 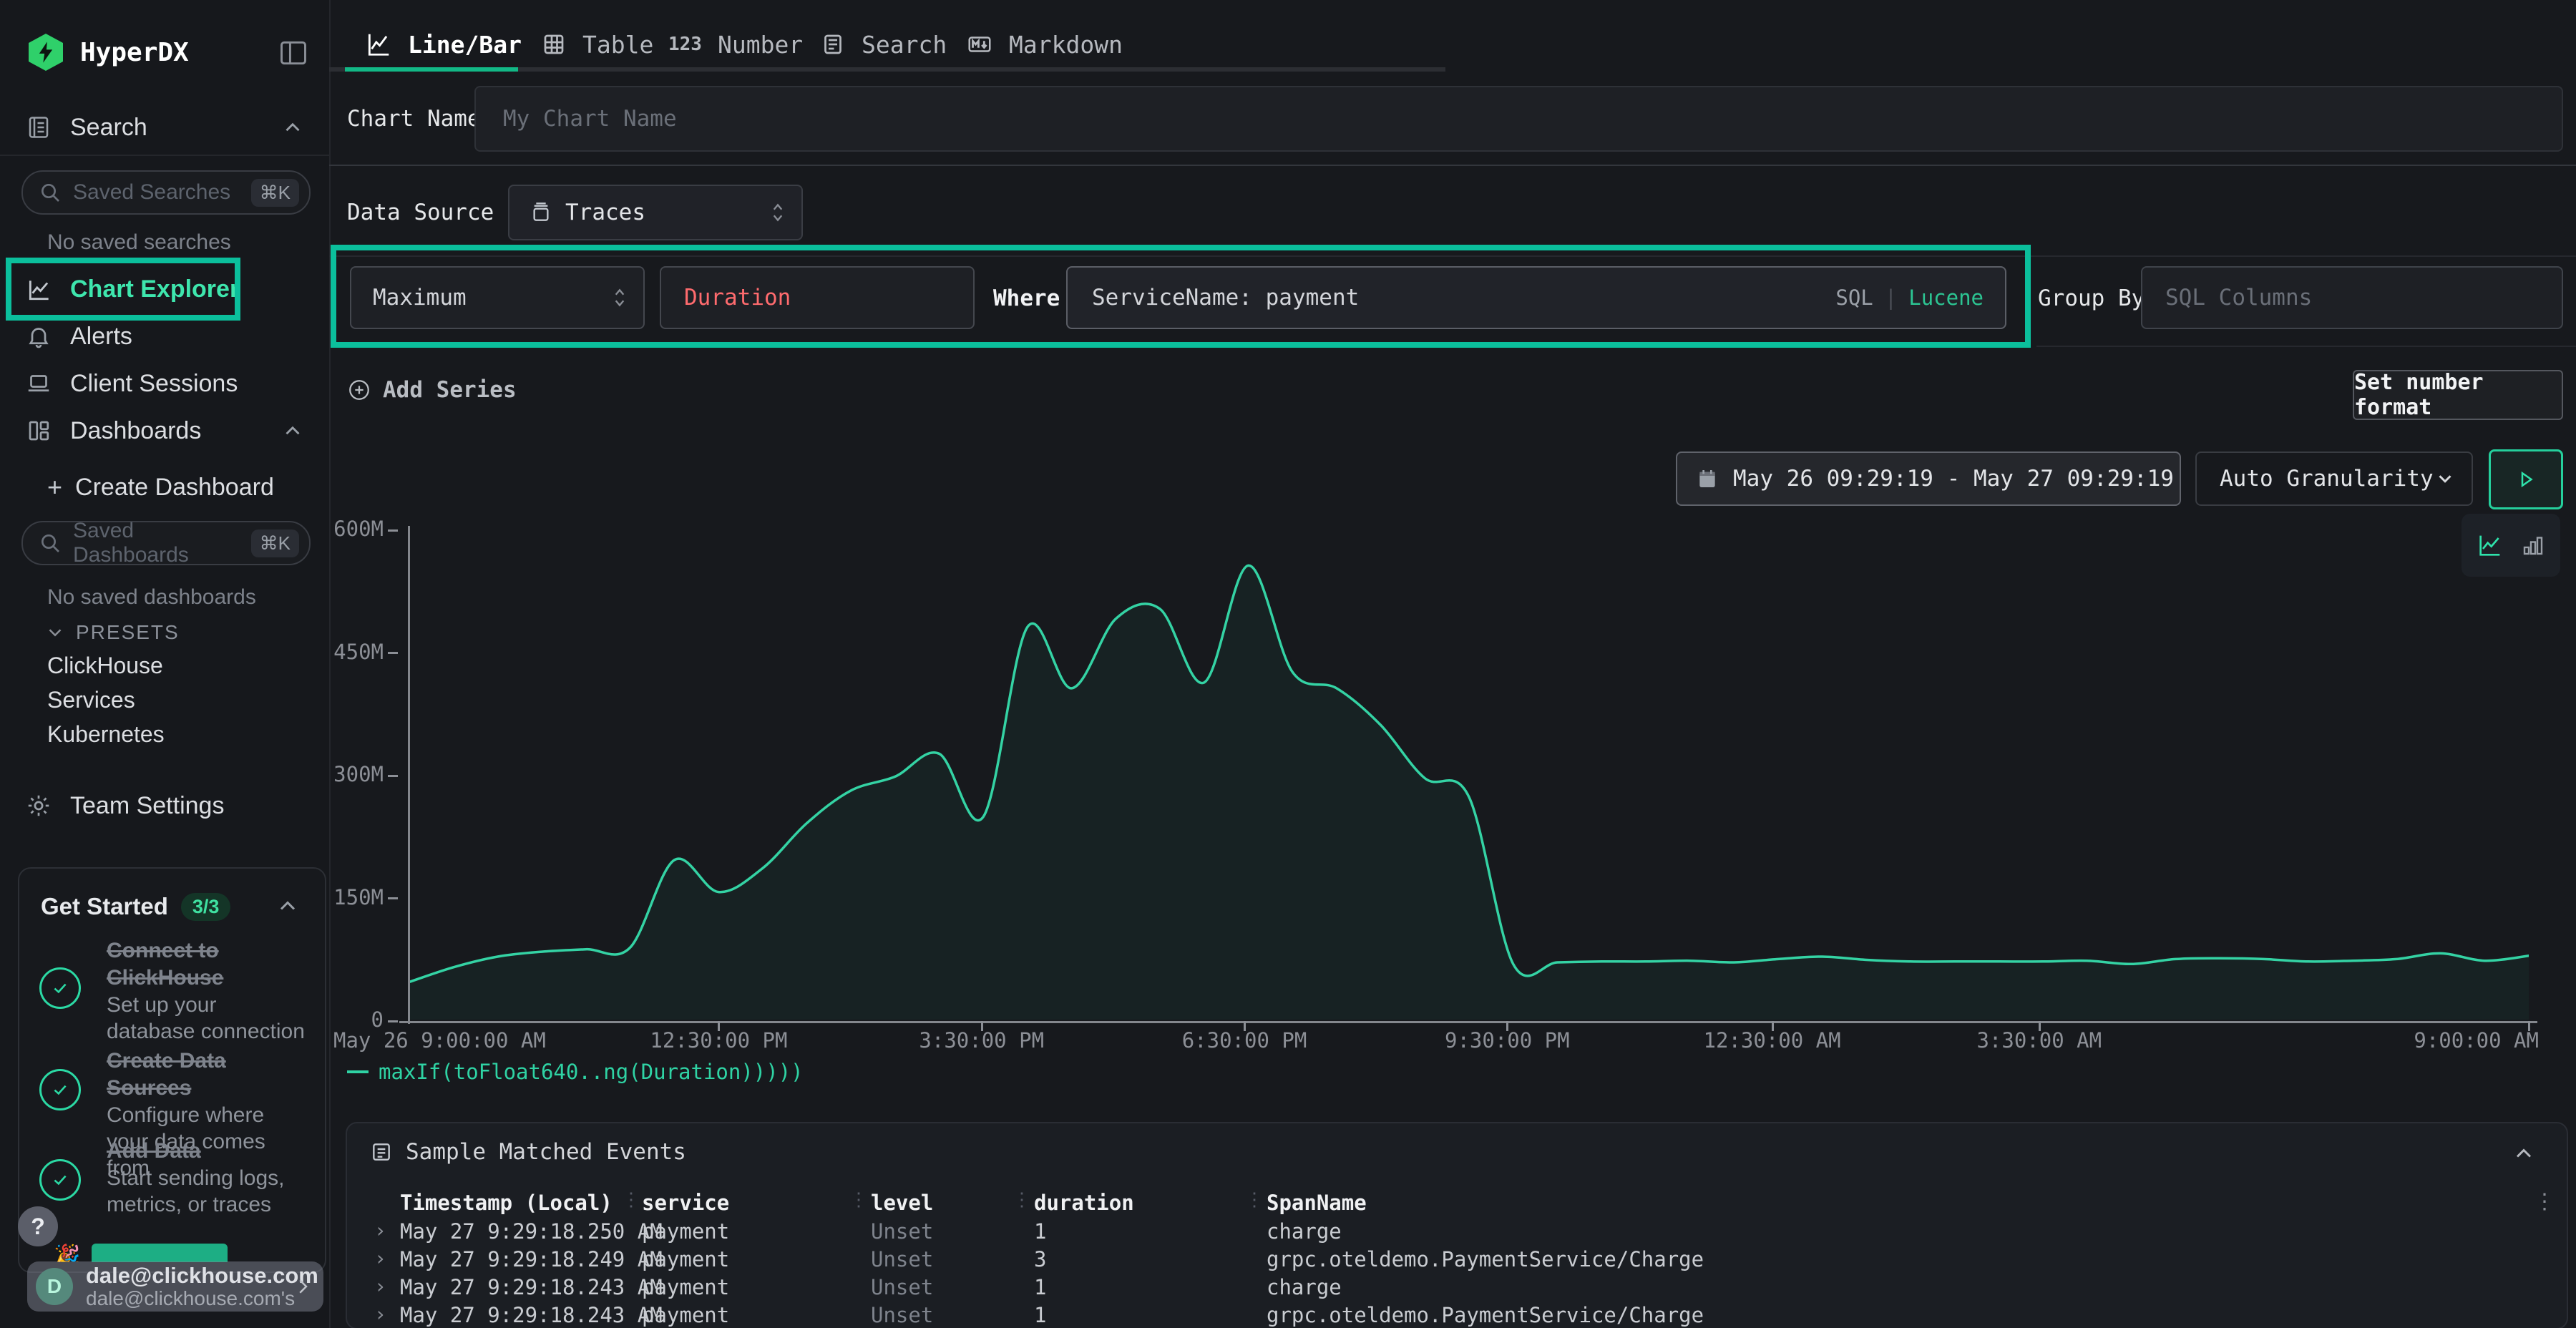 What do you see at coordinates (160, 1253) in the screenshot?
I see `hidden-menu-item-text-sliver` at bounding box center [160, 1253].